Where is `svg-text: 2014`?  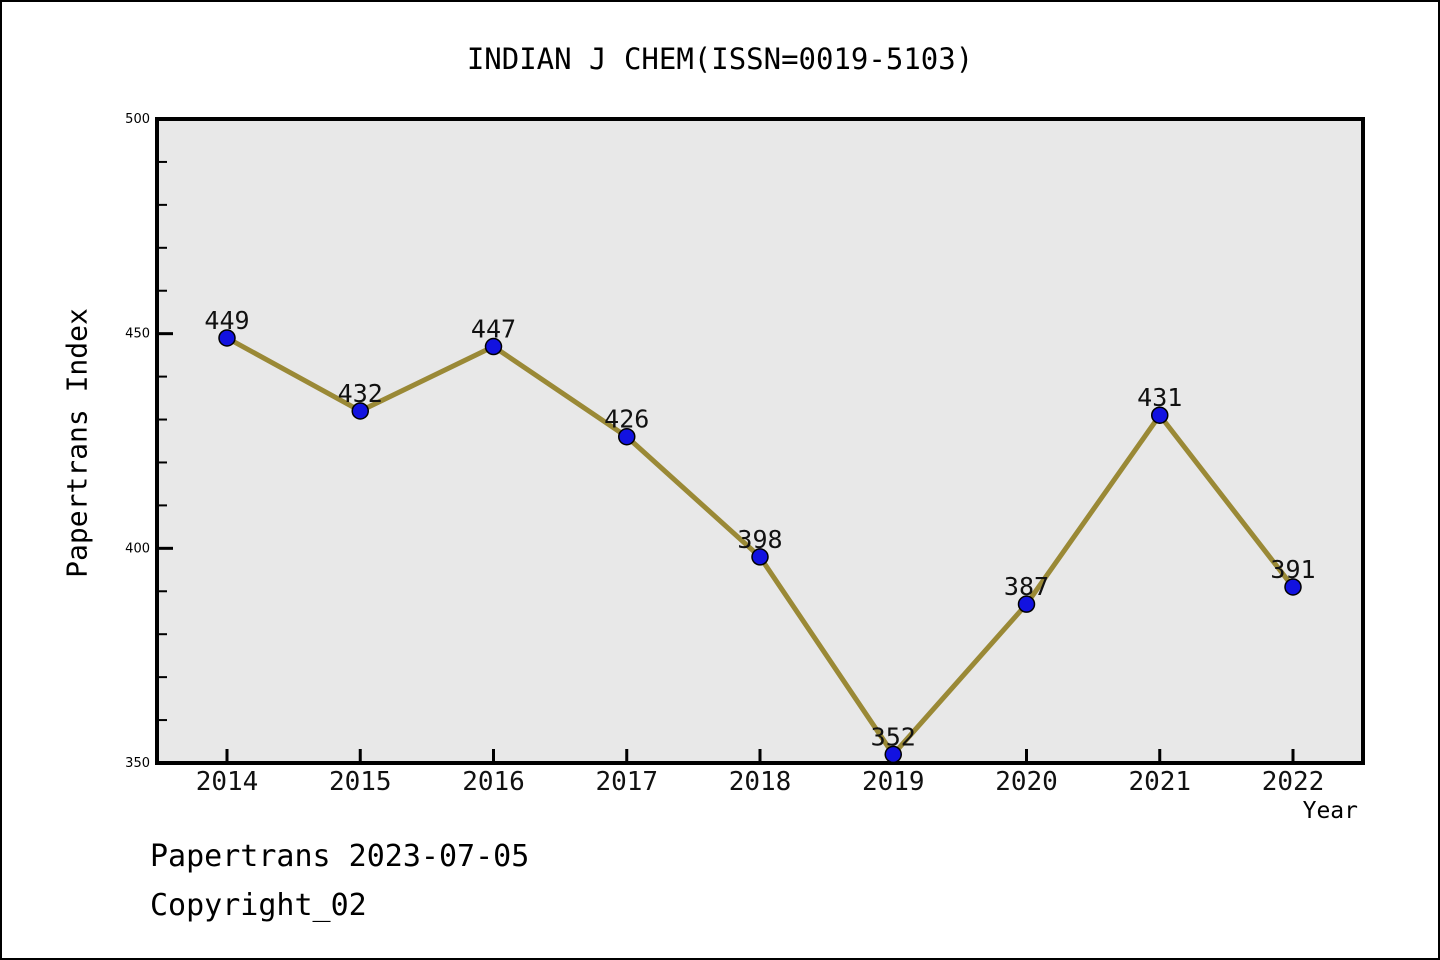
svg-text: 2014 is located at coordinates (227, 782).